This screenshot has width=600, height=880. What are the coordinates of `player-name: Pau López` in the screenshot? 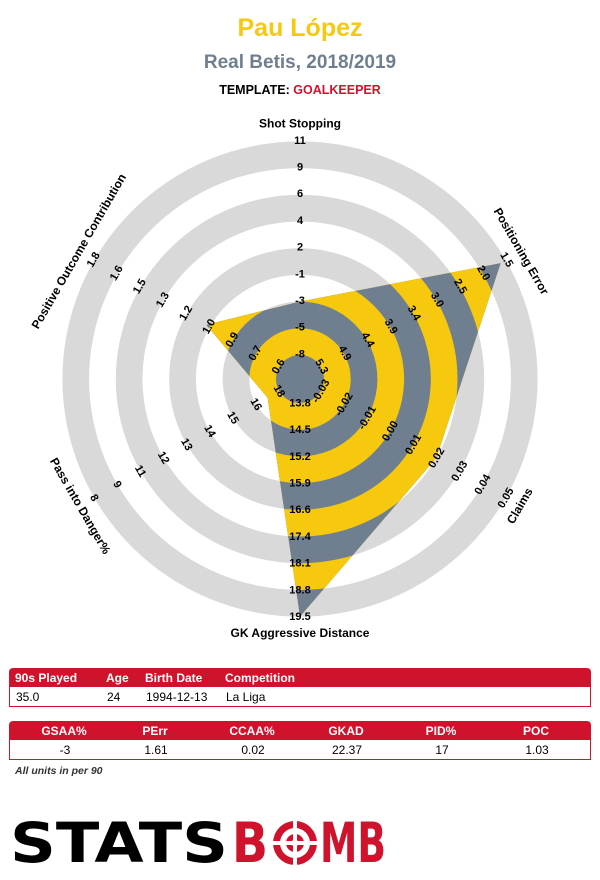 It's located at (300, 28).